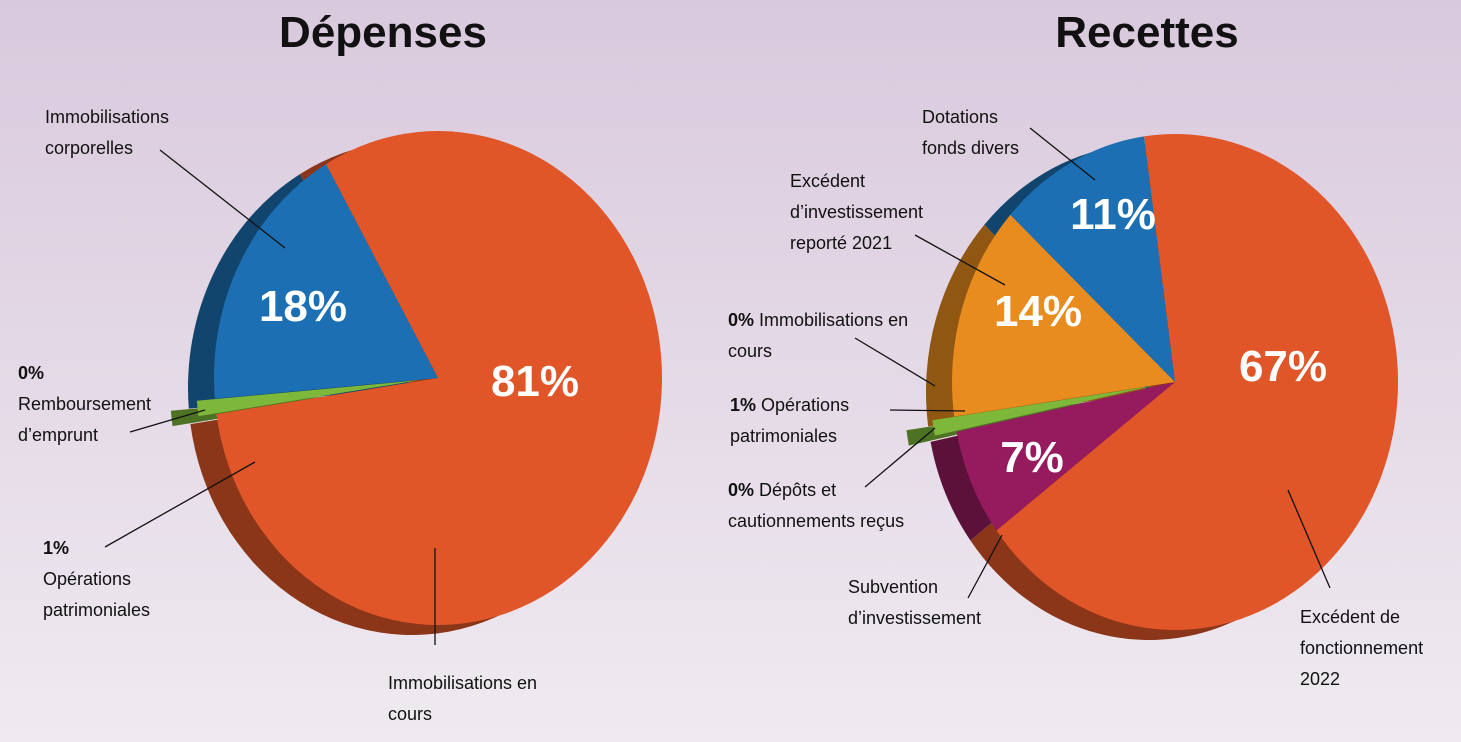  What do you see at coordinates (1283, 366) in the screenshot?
I see `slice-percent: 67%` at bounding box center [1283, 366].